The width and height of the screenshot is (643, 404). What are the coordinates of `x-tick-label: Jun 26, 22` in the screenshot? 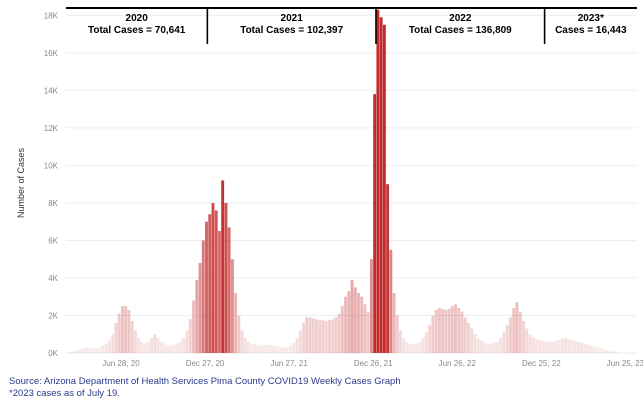 It's located at (458, 363).